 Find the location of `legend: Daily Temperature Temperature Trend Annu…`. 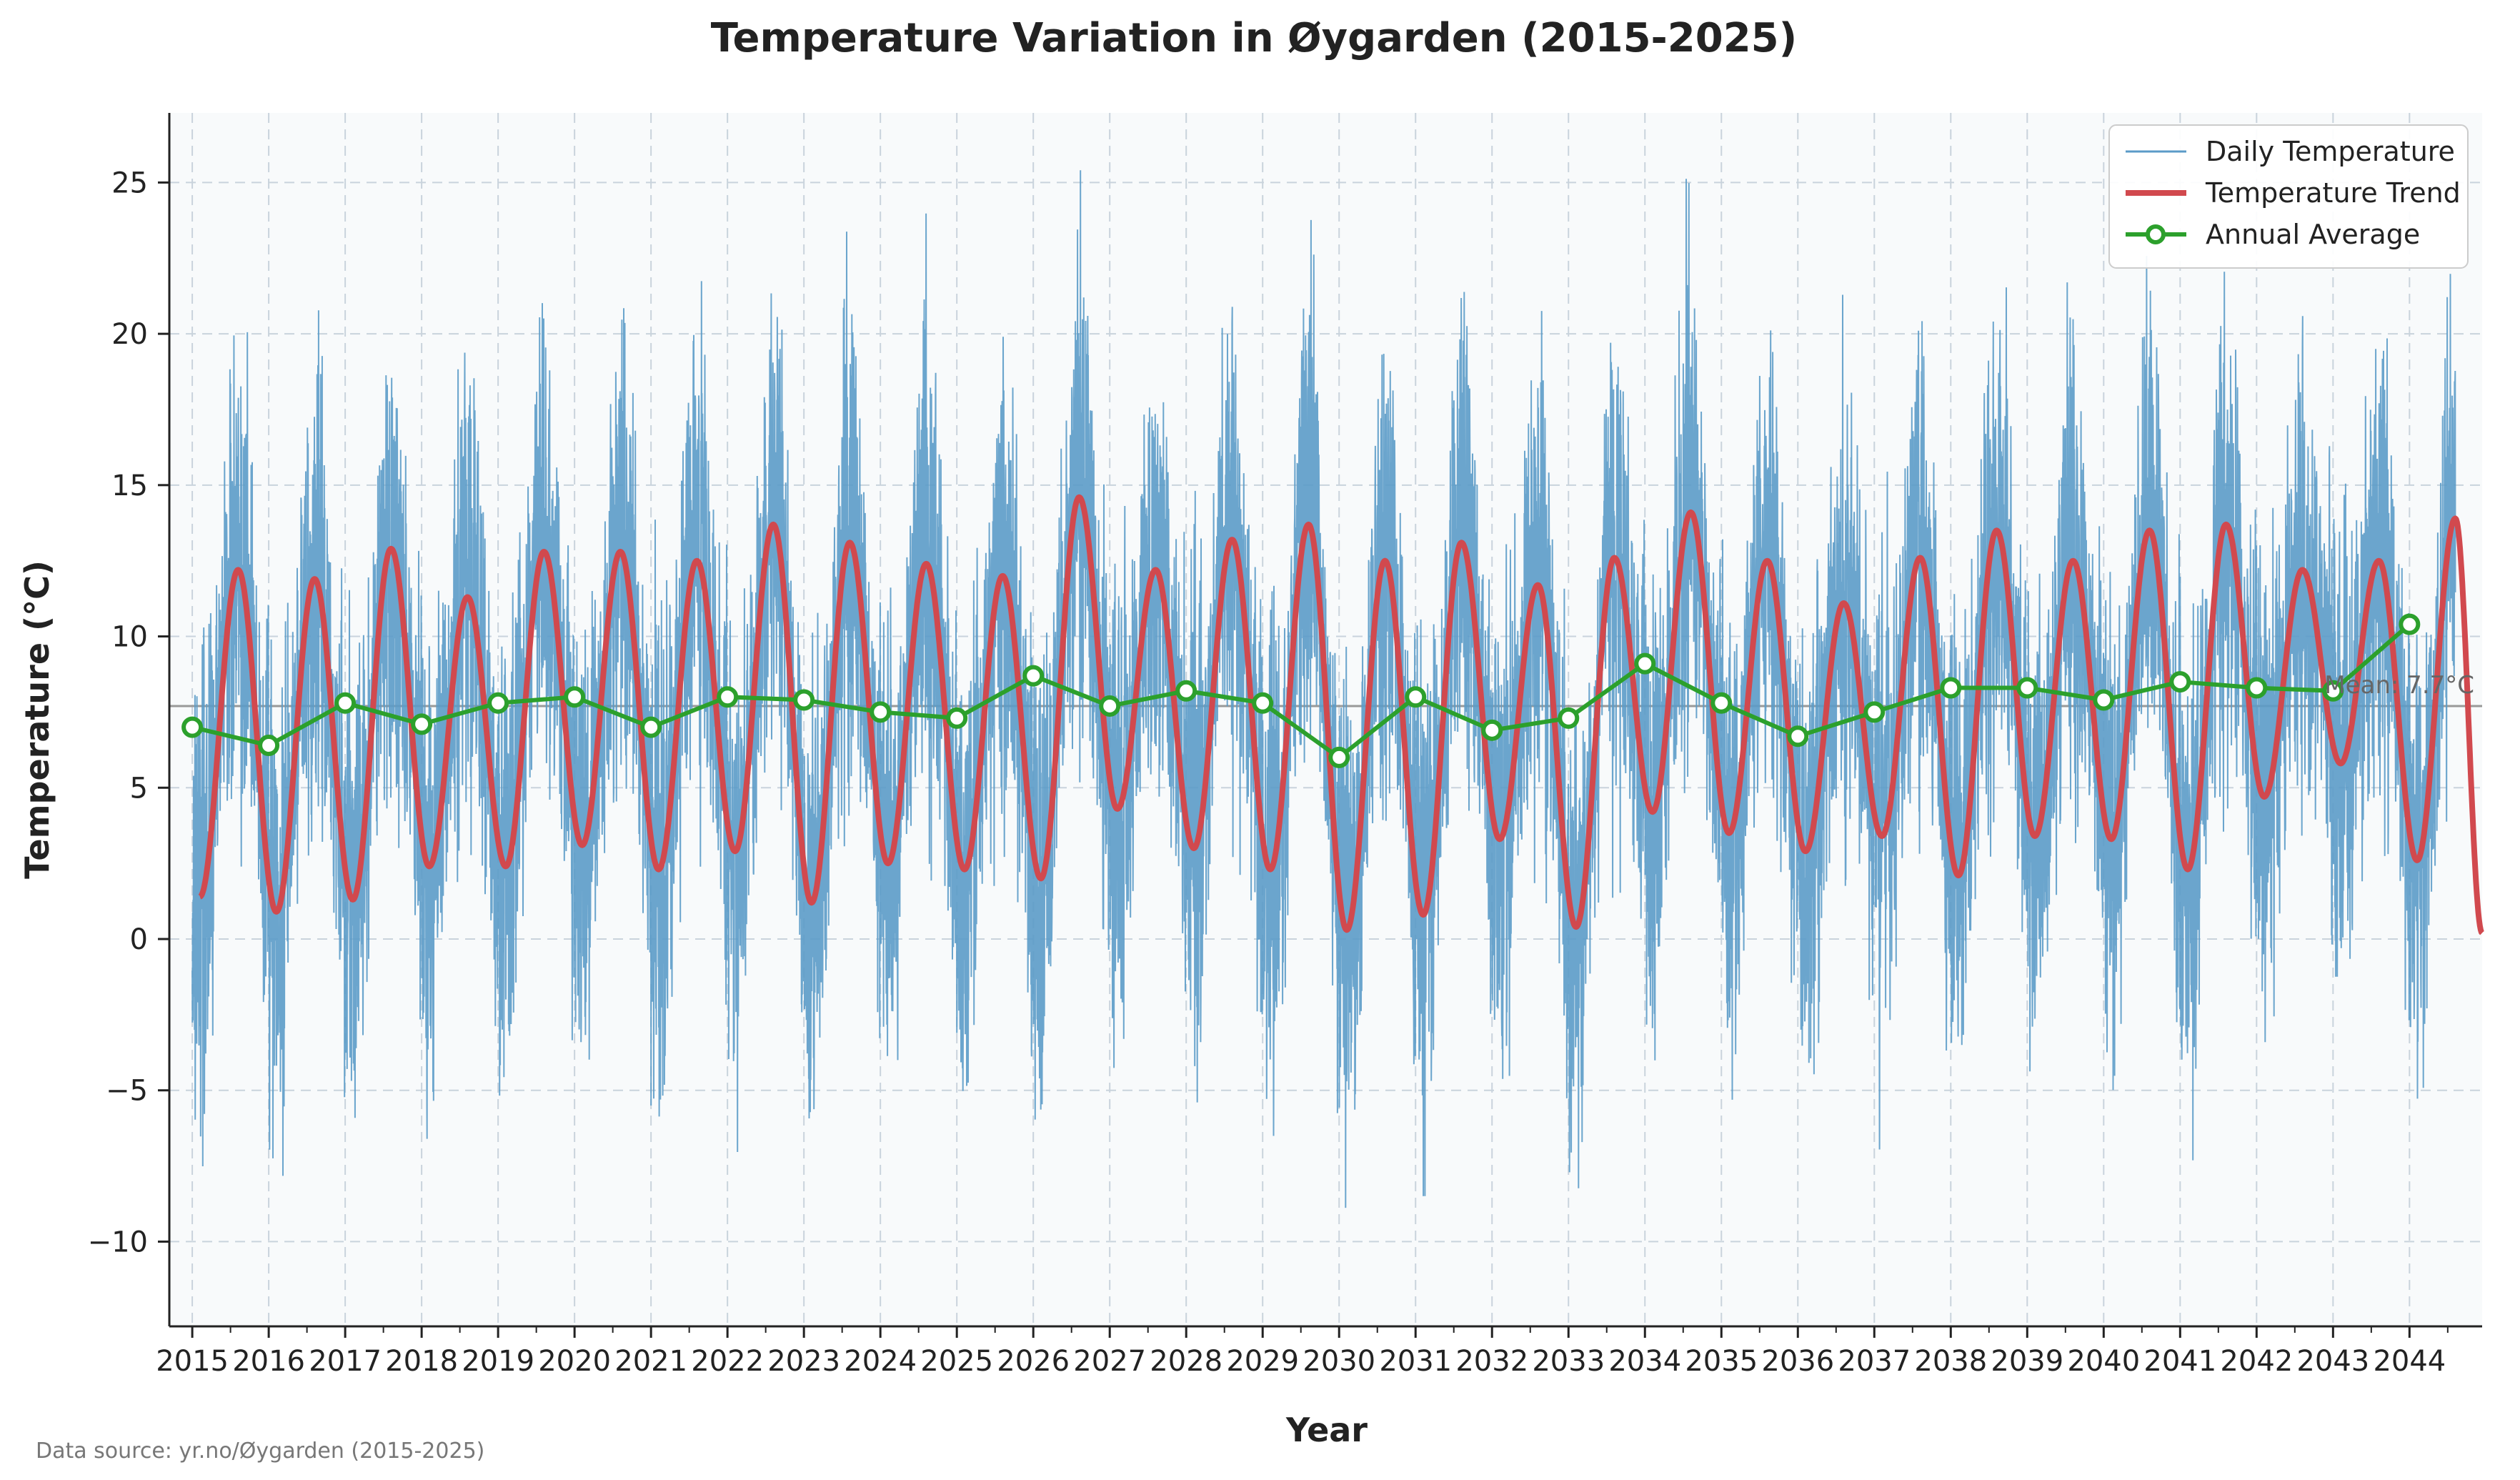

legend: Daily Temperature Temperature Trend Annu… is located at coordinates (2288, 196).